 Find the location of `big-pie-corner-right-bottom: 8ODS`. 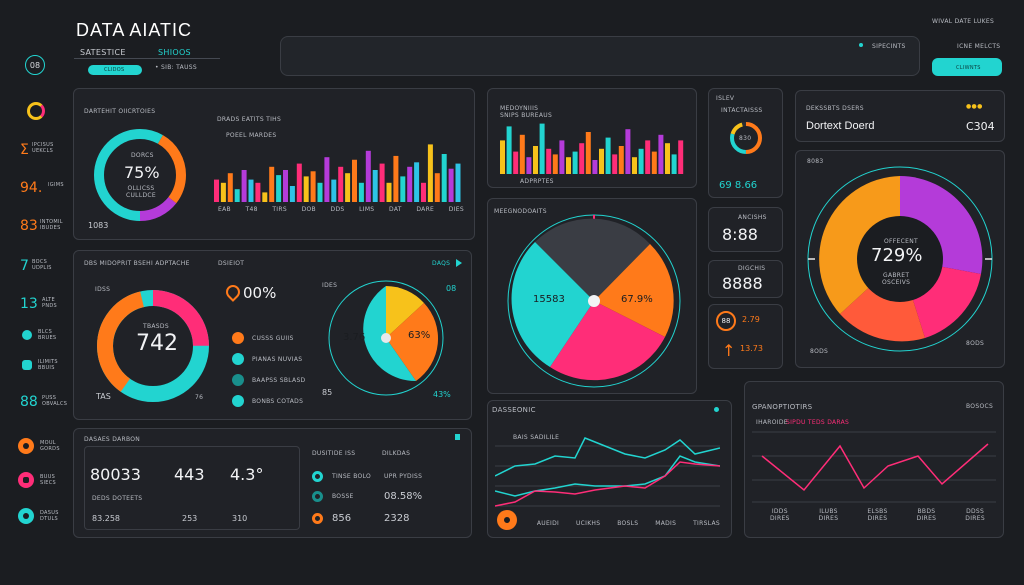

big-pie-corner-right-bottom: 8ODS is located at coordinates (975, 343).